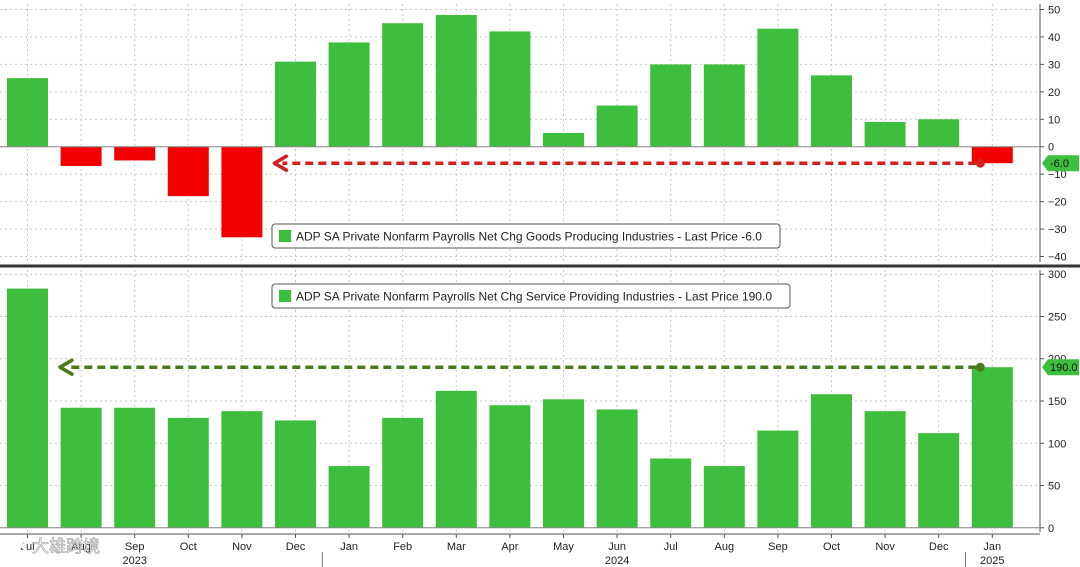 This screenshot has width=1080, height=567. What do you see at coordinates (1051, 148) in the screenshot?
I see `goods-ytick-label: 0` at bounding box center [1051, 148].